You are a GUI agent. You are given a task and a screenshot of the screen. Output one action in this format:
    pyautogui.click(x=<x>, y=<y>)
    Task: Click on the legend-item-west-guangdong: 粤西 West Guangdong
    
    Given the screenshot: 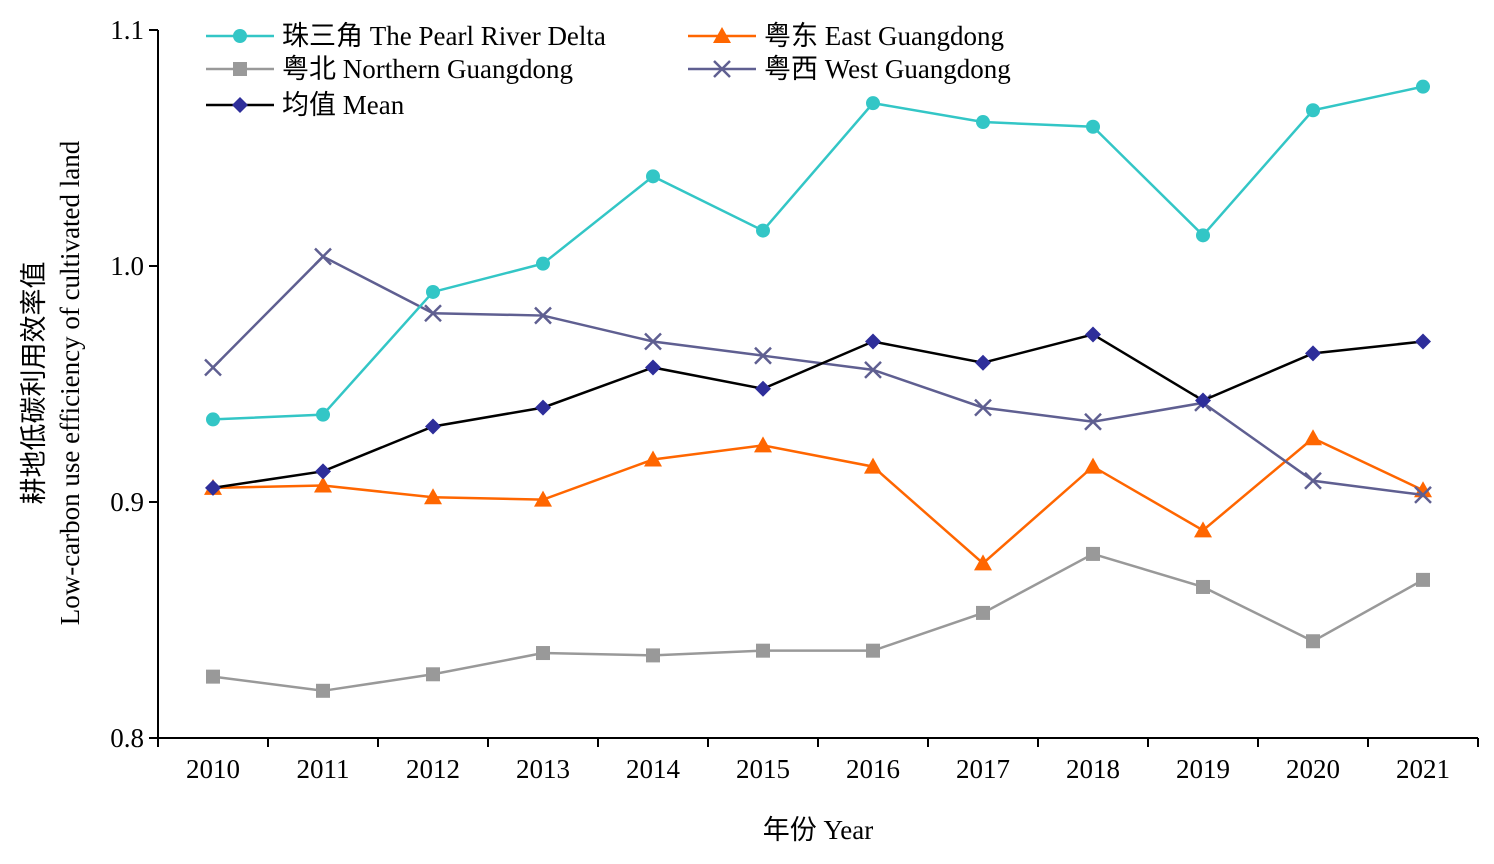 What is the action you would take?
    pyautogui.click(x=849, y=69)
    